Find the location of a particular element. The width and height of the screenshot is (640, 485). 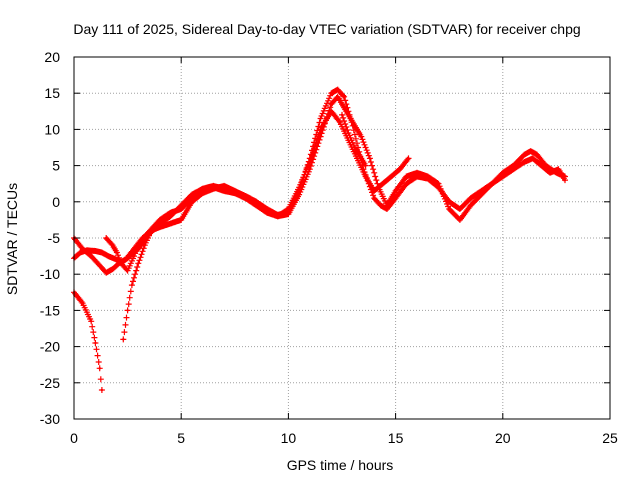

y-tick-label: -15 is located at coordinates (50, 310).